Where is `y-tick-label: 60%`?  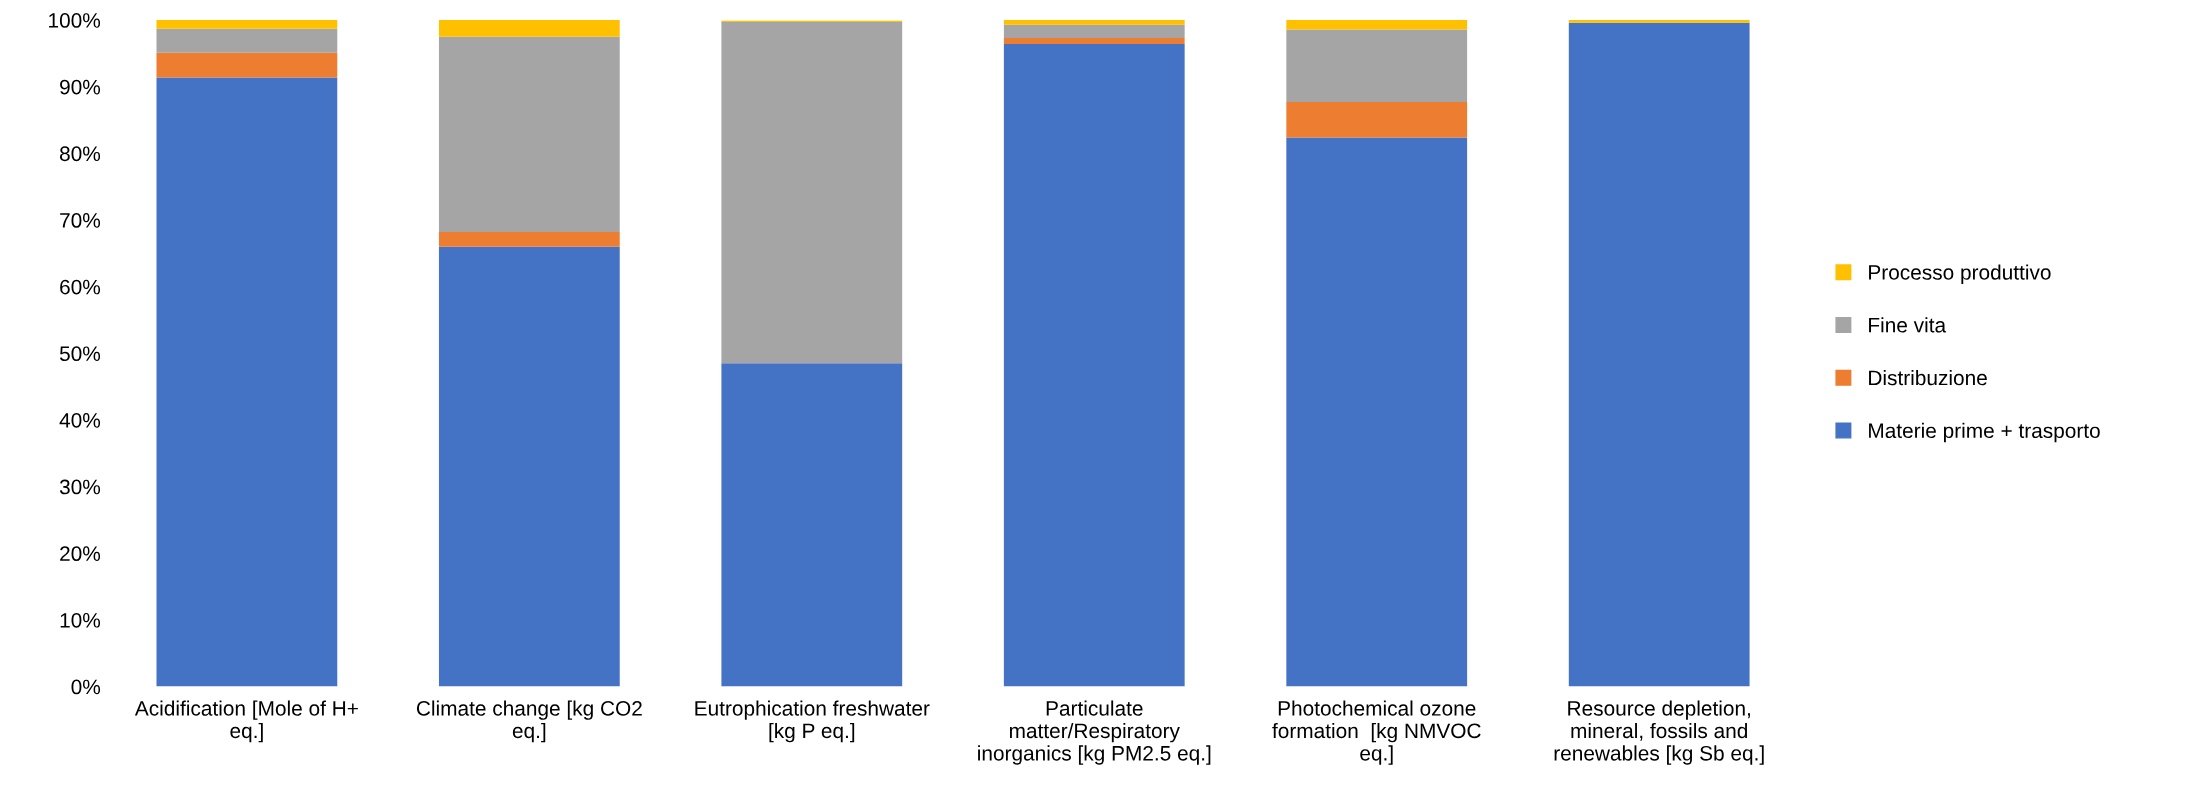 y-tick-label: 60% is located at coordinates (80, 287).